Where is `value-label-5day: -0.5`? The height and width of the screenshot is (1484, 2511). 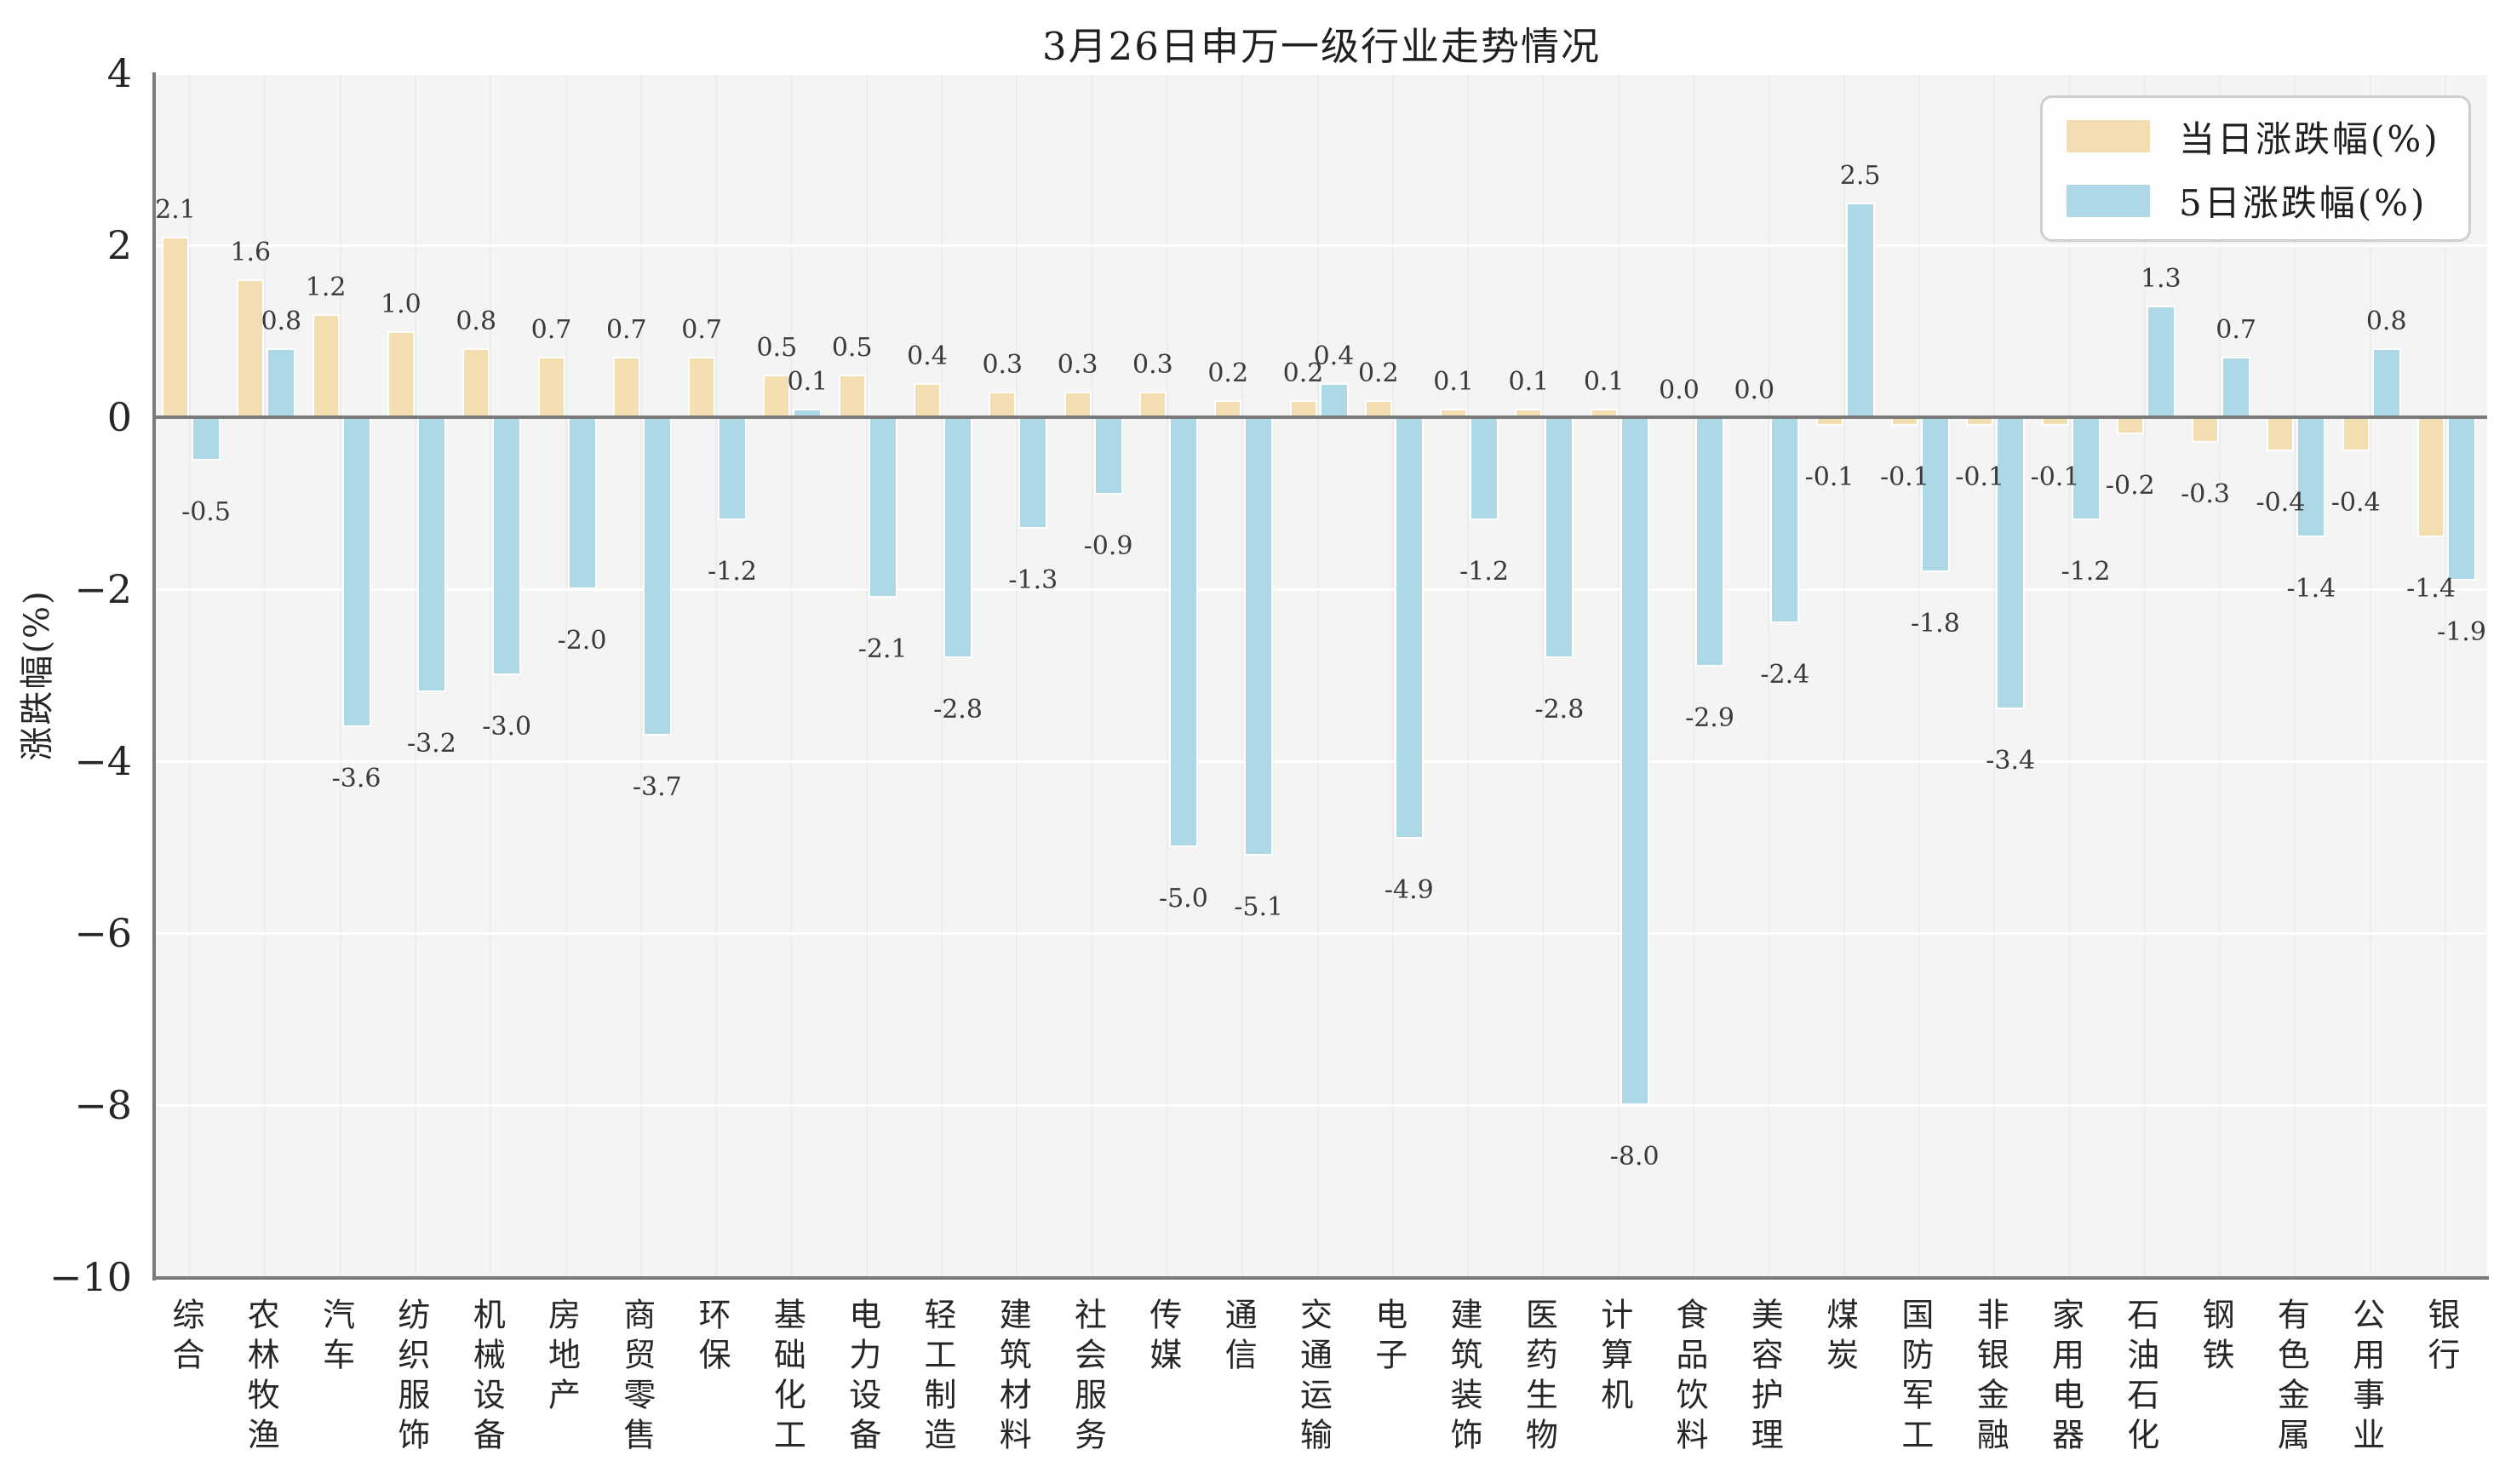
value-label-5day: -0.5 is located at coordinates (206, 512).